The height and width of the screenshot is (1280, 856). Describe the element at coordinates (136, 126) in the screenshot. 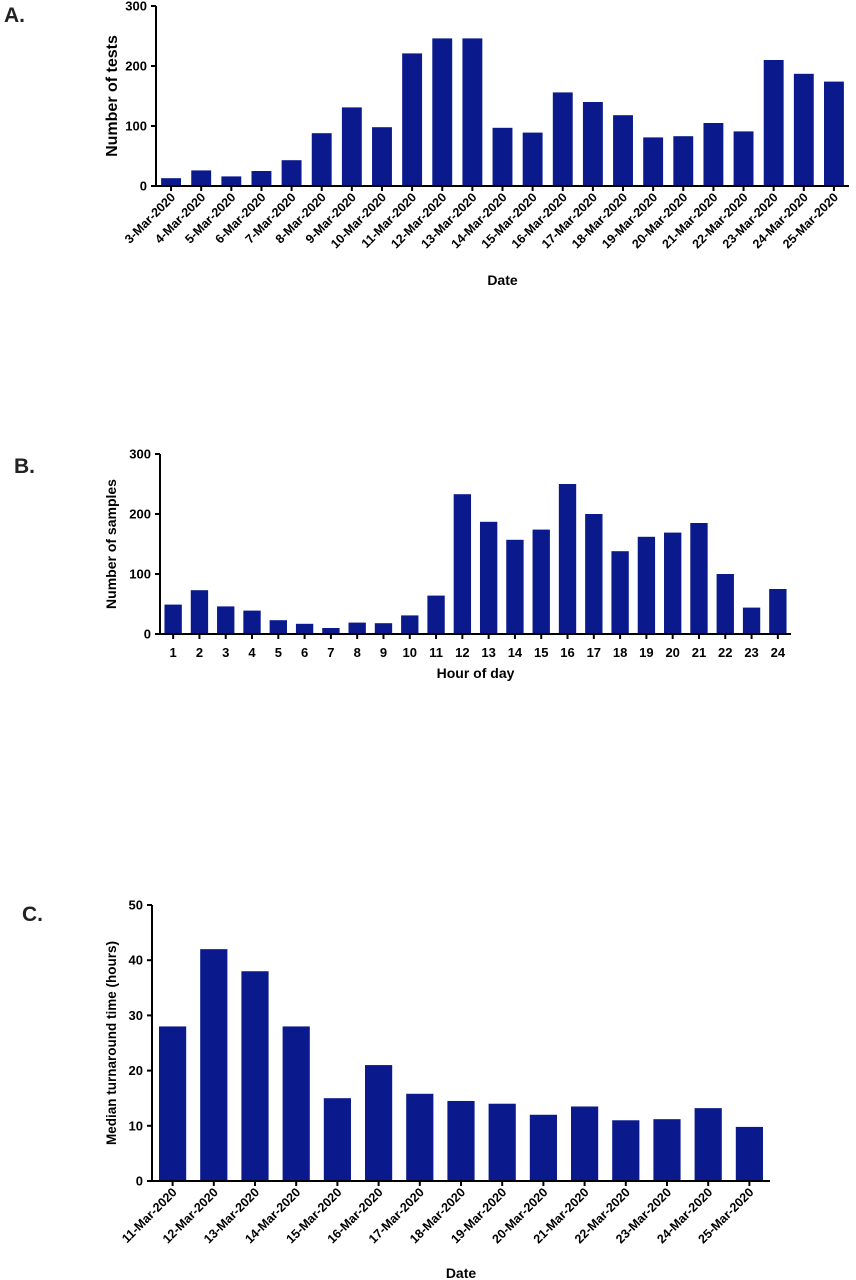

I see `y-tick-label: 100` at that location.